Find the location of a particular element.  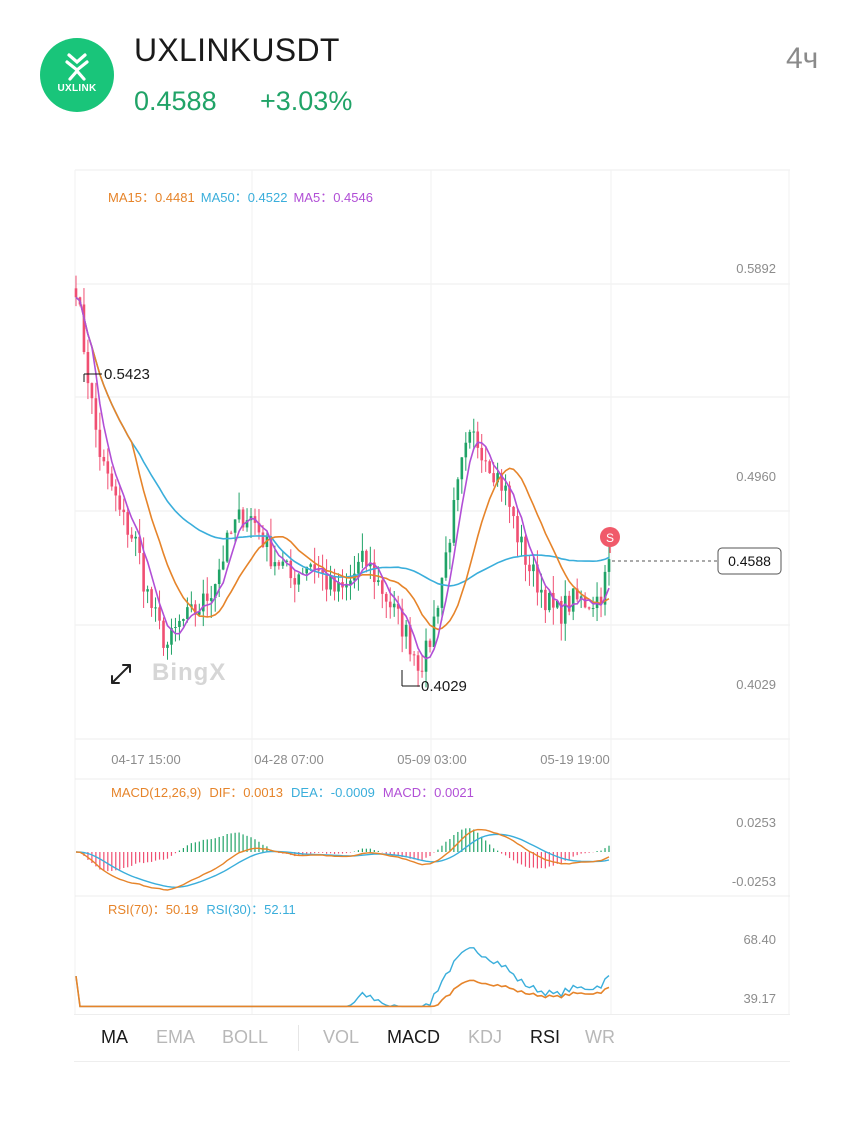

expand-icon is located at coordinates (121, 674).